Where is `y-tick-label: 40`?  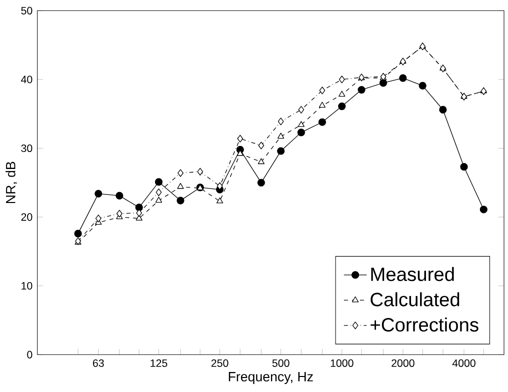
y-tick-label: 40 is located at coordinates (26, 80).